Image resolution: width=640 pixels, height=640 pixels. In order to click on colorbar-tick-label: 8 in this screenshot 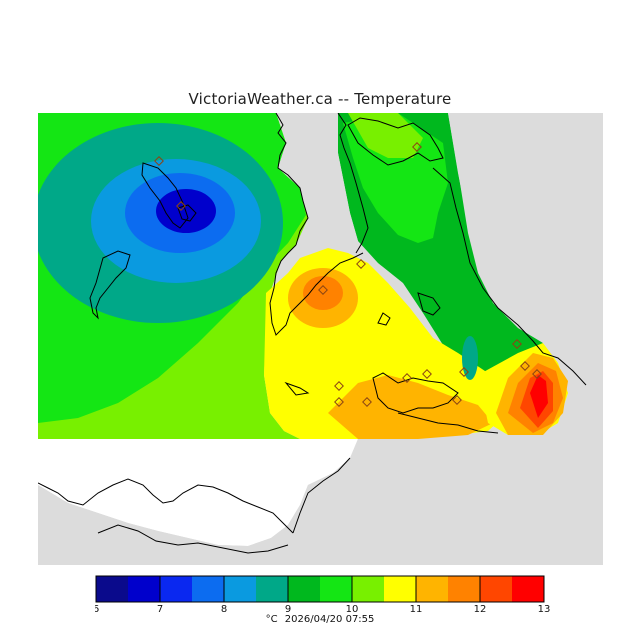, I will do `click(224, 608)`.